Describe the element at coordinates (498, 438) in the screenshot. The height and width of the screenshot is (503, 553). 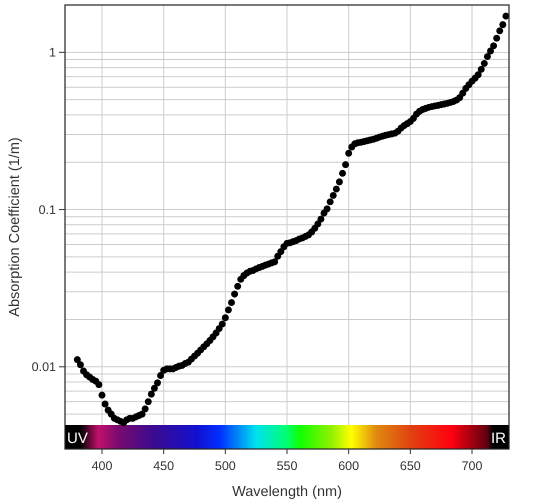
I see `annotation: IR` at that location.